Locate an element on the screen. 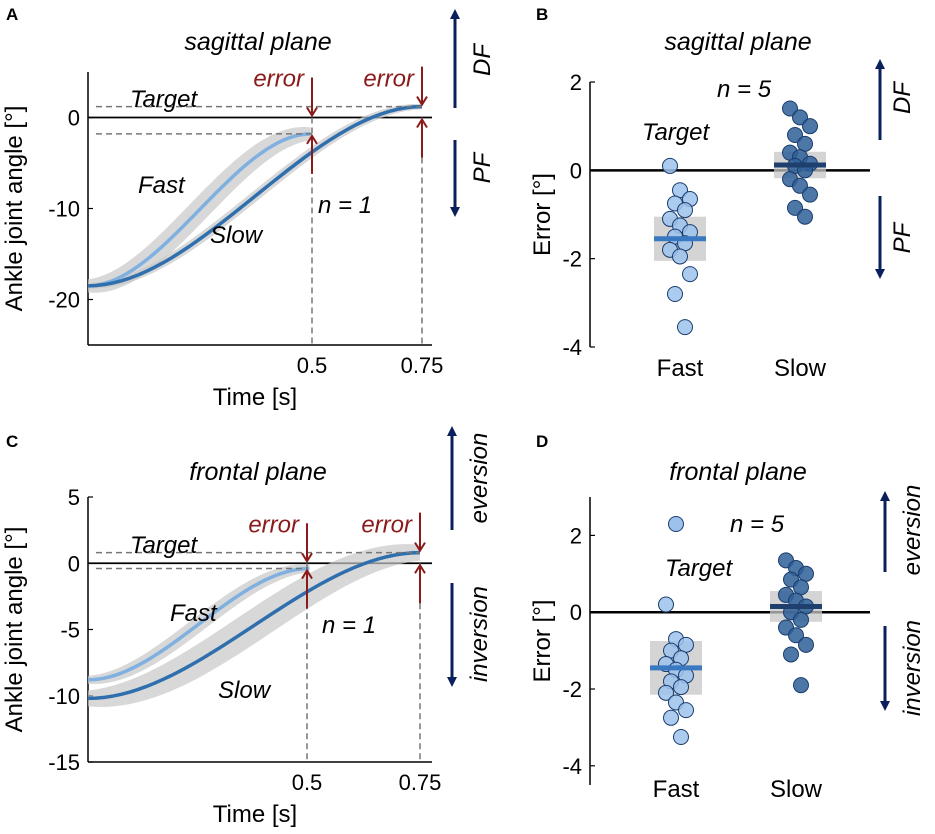 This screenshot has height=834, width=935. panel-b-title: sagittal plane is located at coordinates (737, 42).